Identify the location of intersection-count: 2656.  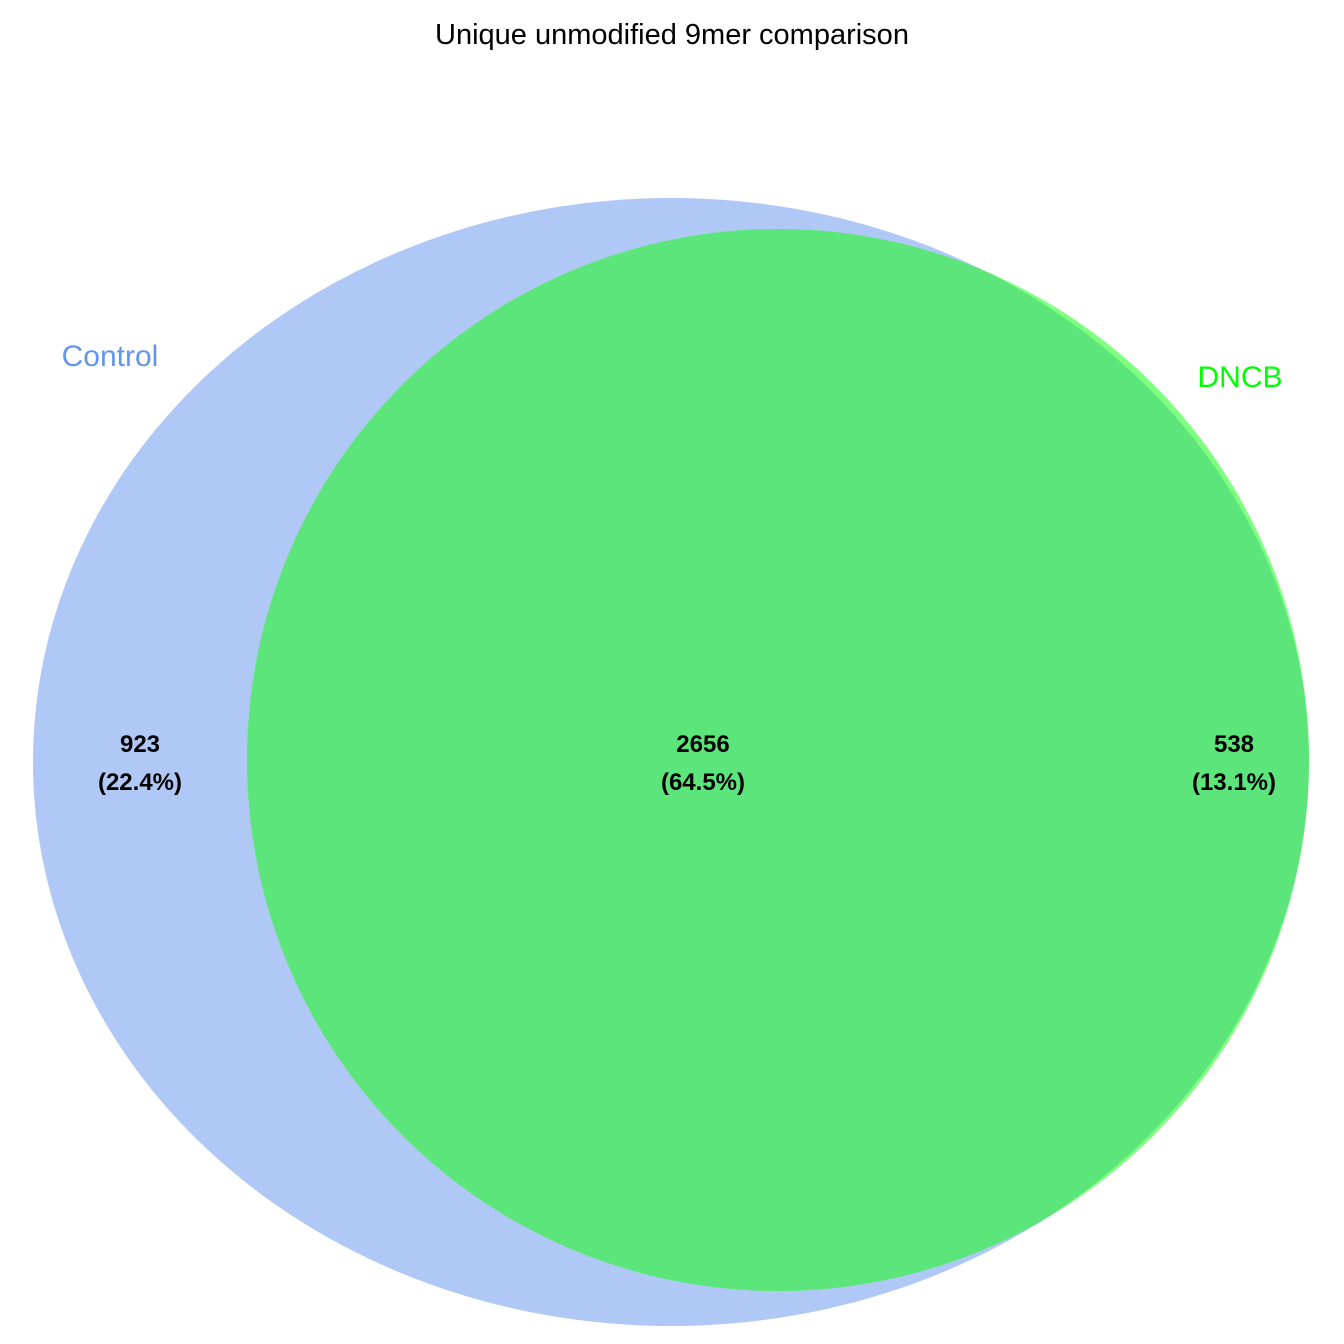
(702, 744).